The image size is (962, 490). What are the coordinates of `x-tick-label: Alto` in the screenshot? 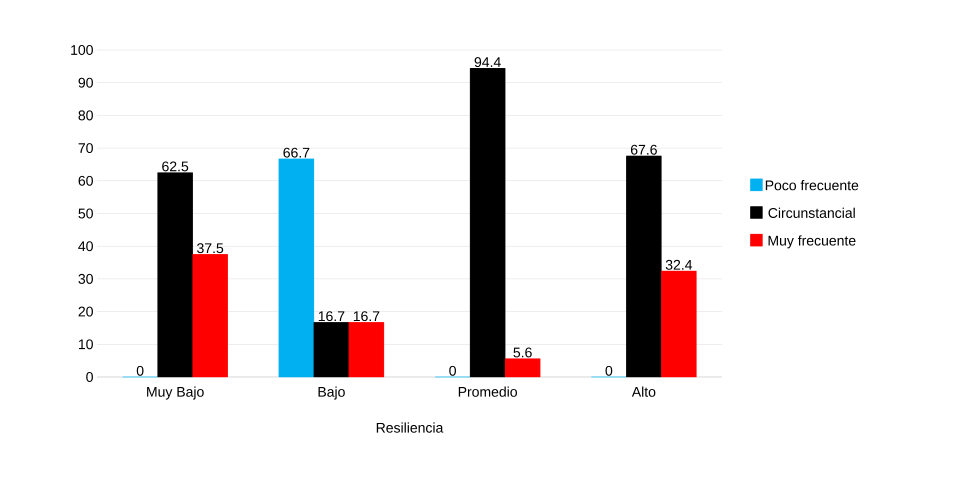 It's located at (644, 391).